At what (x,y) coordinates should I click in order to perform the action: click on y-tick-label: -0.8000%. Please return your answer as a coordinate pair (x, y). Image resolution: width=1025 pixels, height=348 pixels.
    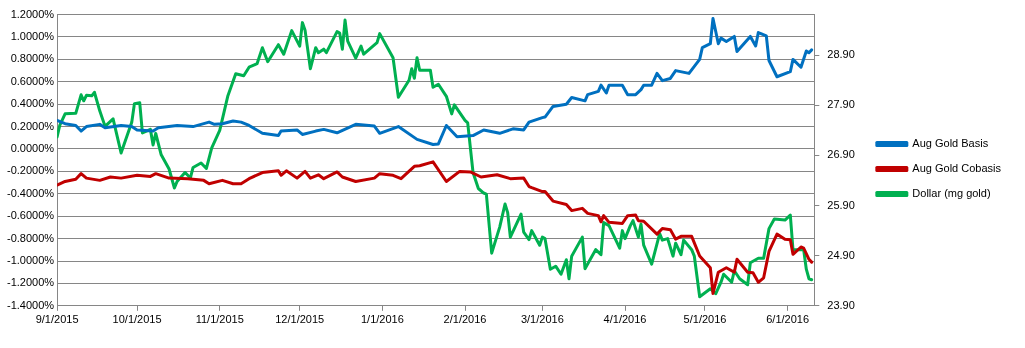
    Looking at the image, I should click on (30, 237).